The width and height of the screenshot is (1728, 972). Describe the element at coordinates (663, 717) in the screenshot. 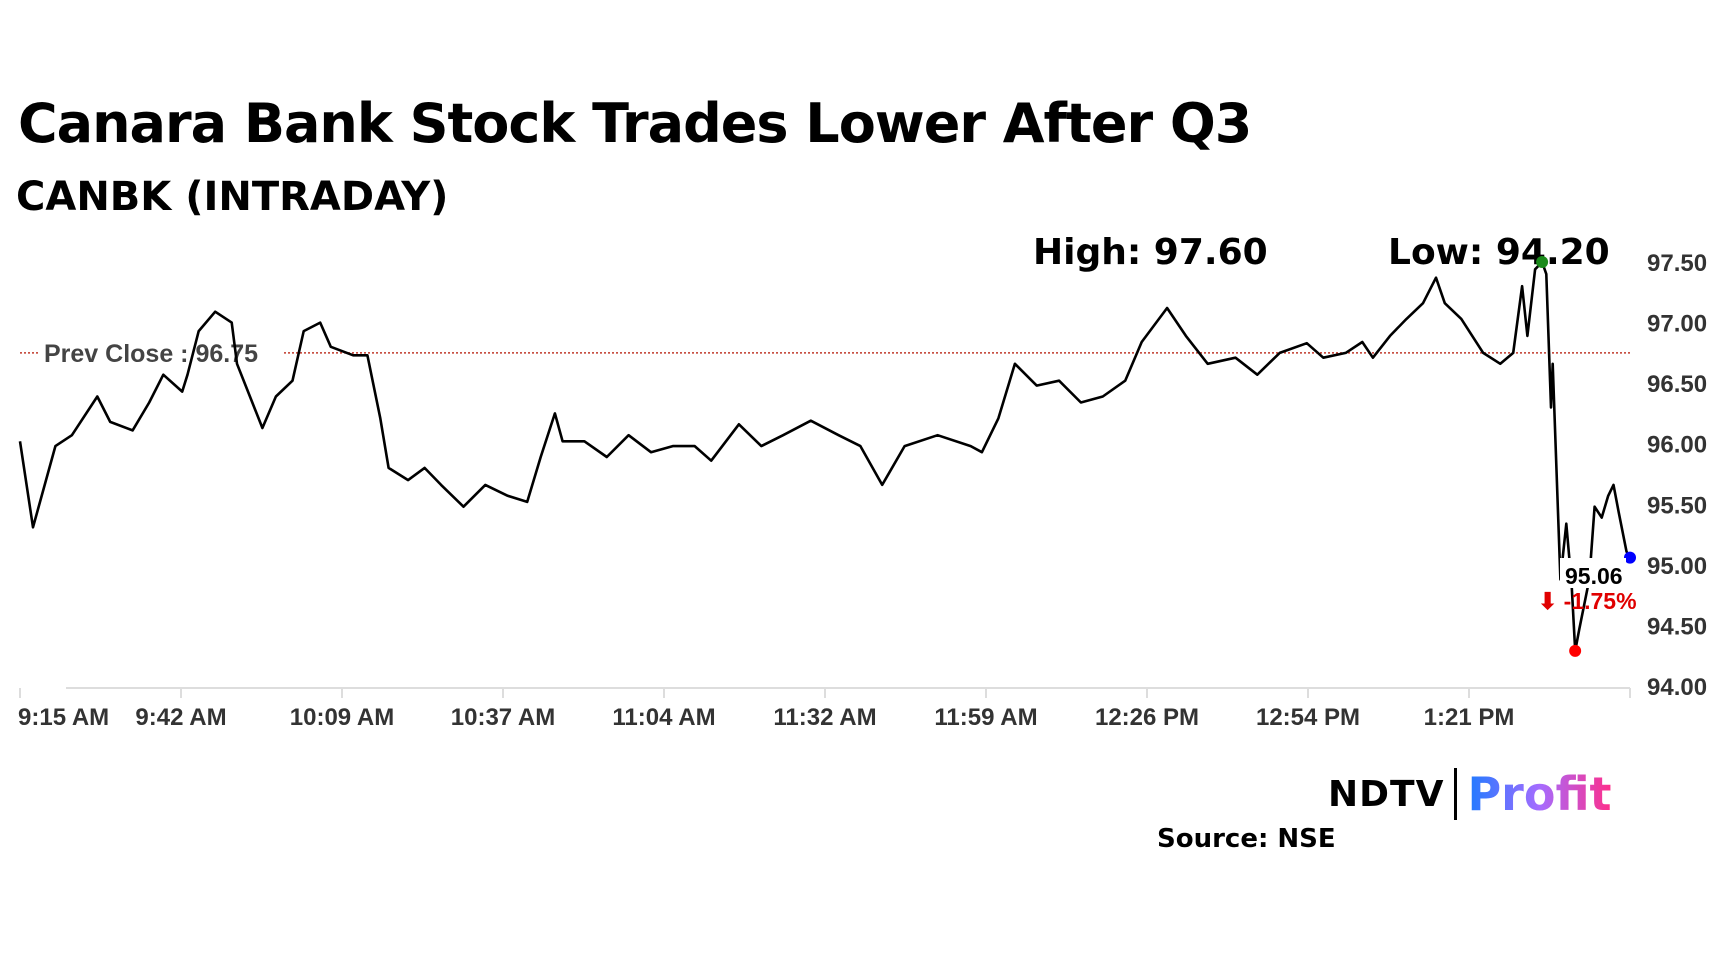

I see `x-tick-label: 11:04 AM` at that location.